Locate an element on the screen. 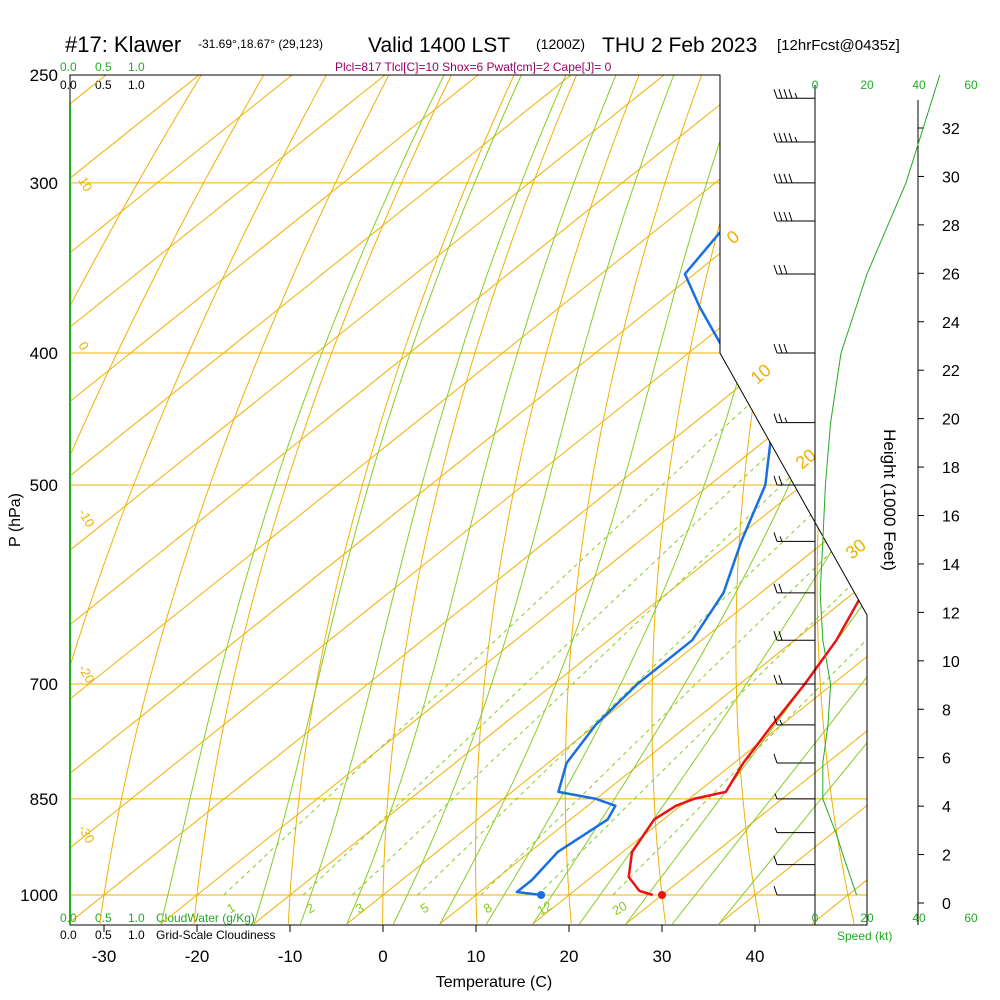 This screenshot has width=1000, height=1000. height-axis-title: Height (1000 Feet) is located at coordinates (889, 500).